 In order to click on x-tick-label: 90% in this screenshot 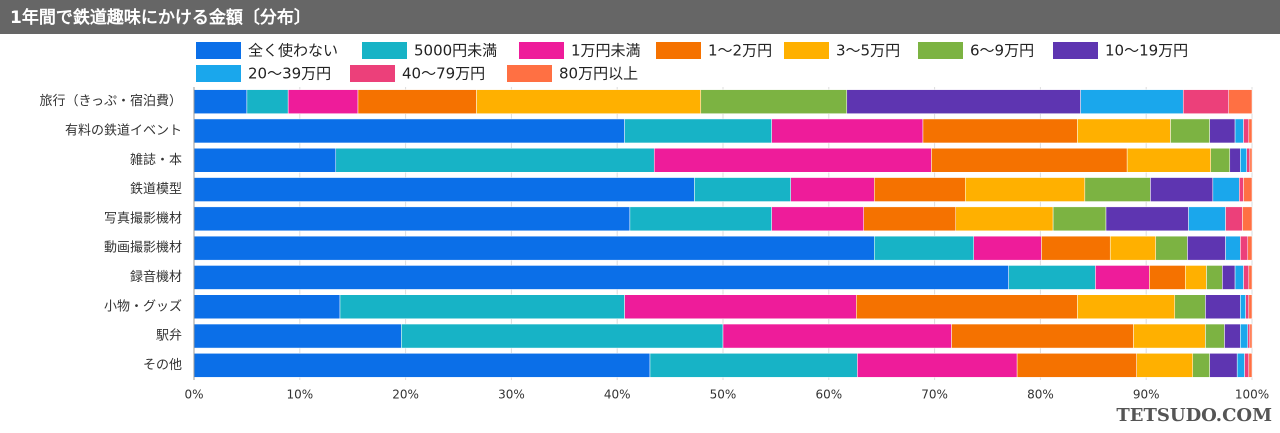, I will do `click(1146, 395)`.